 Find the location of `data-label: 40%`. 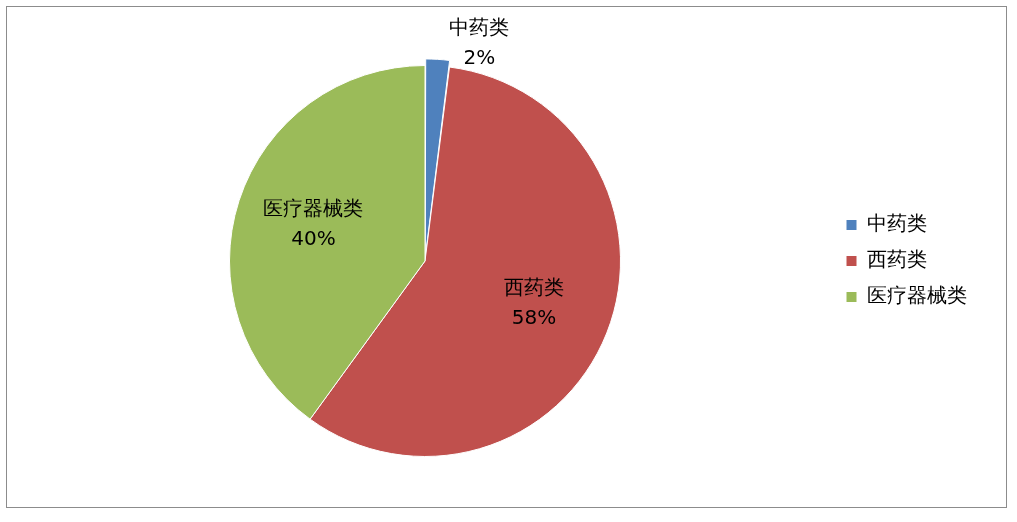

data-label: 40% is located at coordinates (313, 237).